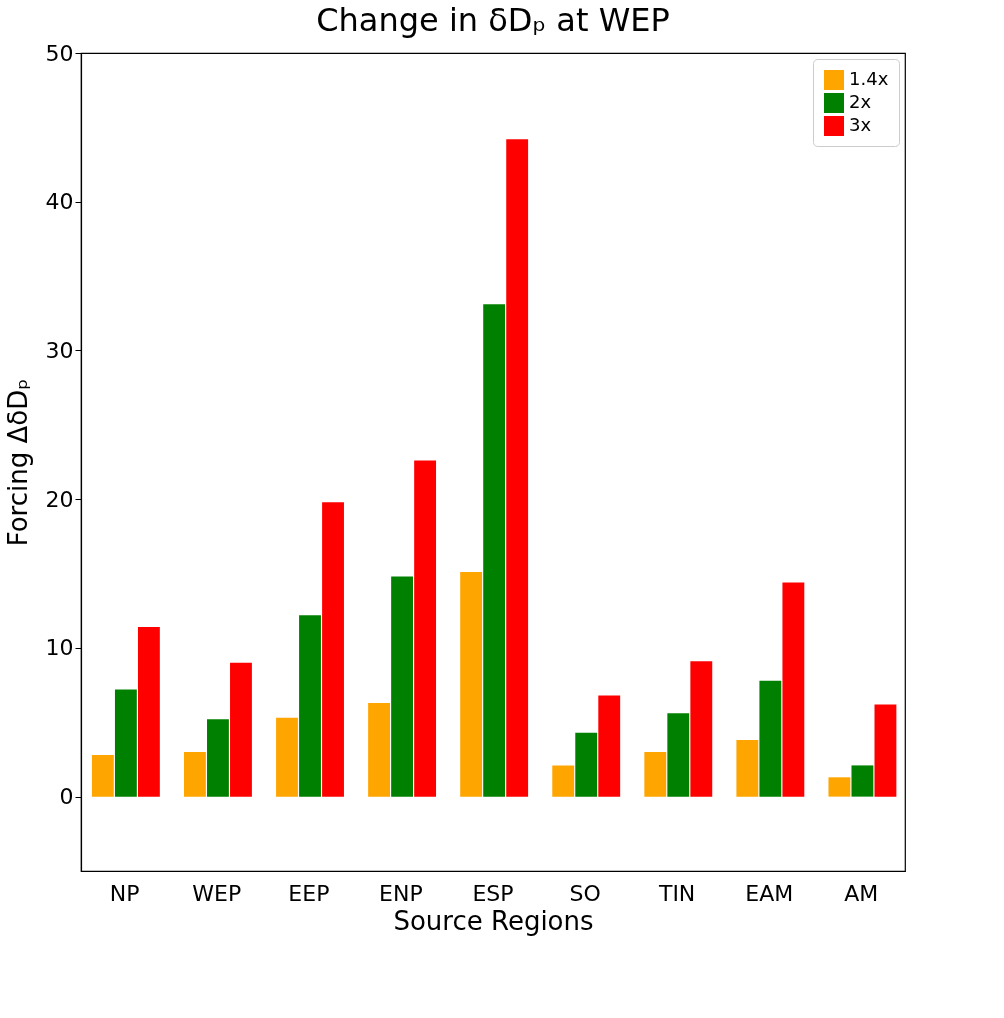 This screenshot has height=1018, width=1004. Describe the element at coordinates (59, 499) in the screenshot. I see `y-tick-label: 20` at that location.